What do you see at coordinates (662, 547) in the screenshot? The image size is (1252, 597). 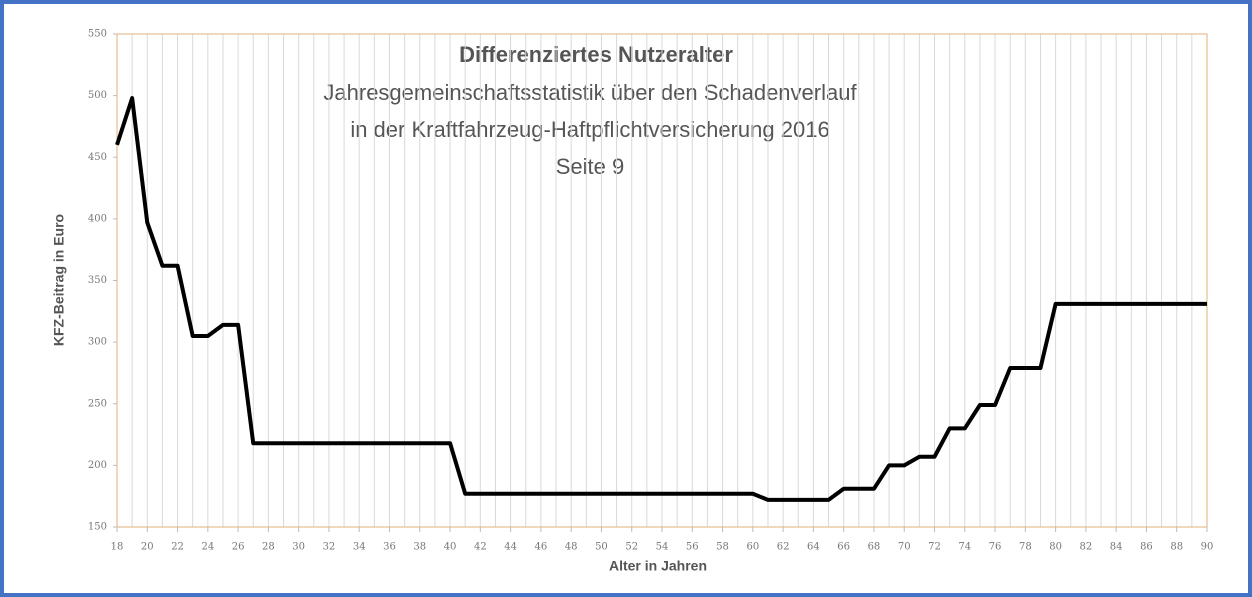 I see `x-tick-label: 54` at bounding box center [662, 547].